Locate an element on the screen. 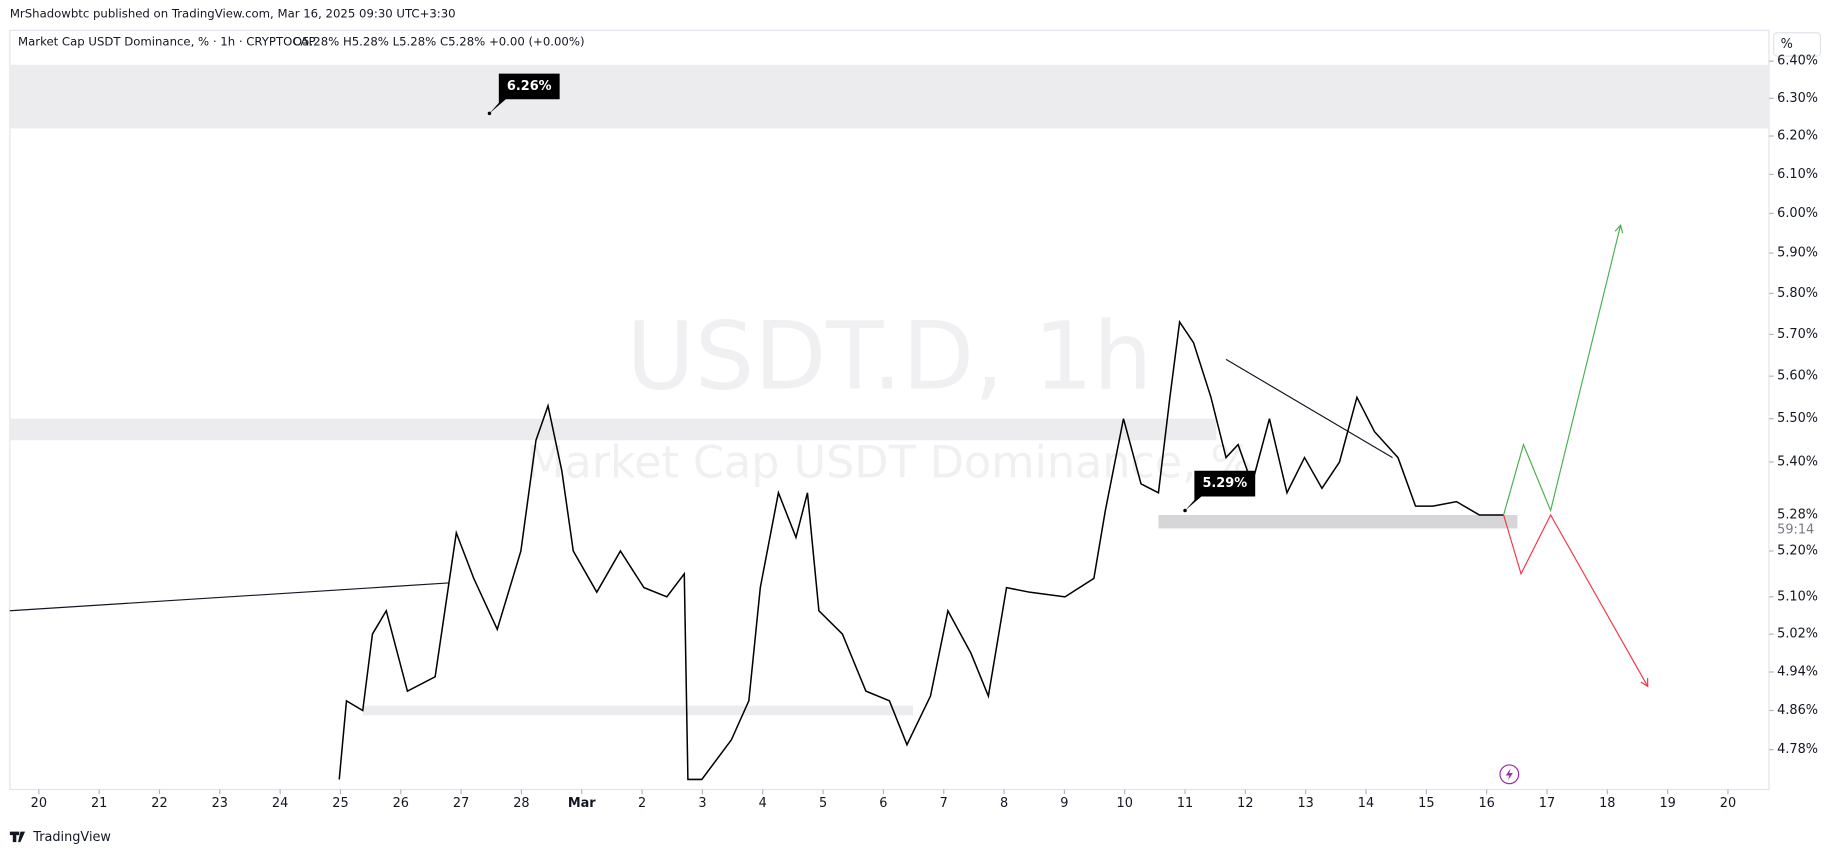 Image resolution: width=1835 pixels, height=859 pixels. price-tag is located at coordinates (1802, 522).